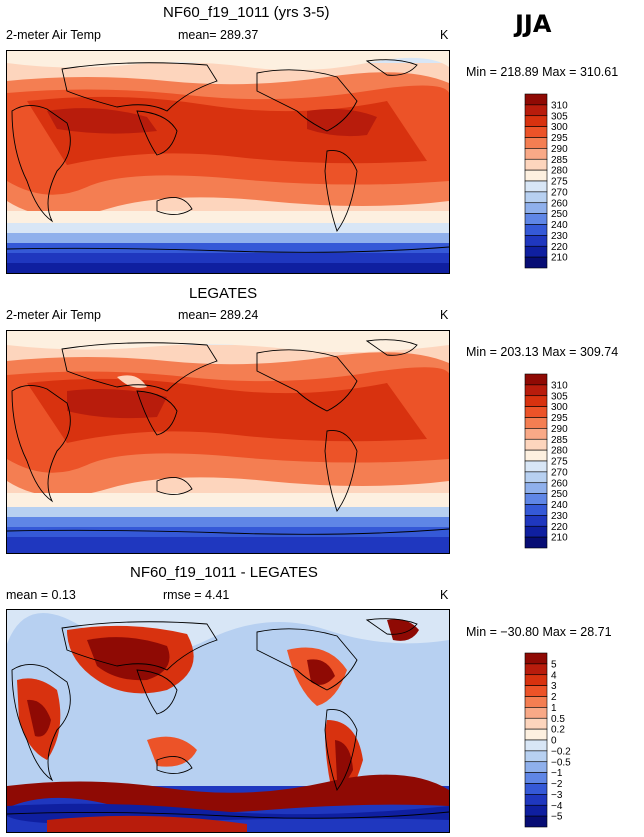  Describe the element at coordinates (444, 315) in the screenshot. I see `panel-2-units: K` at that location.